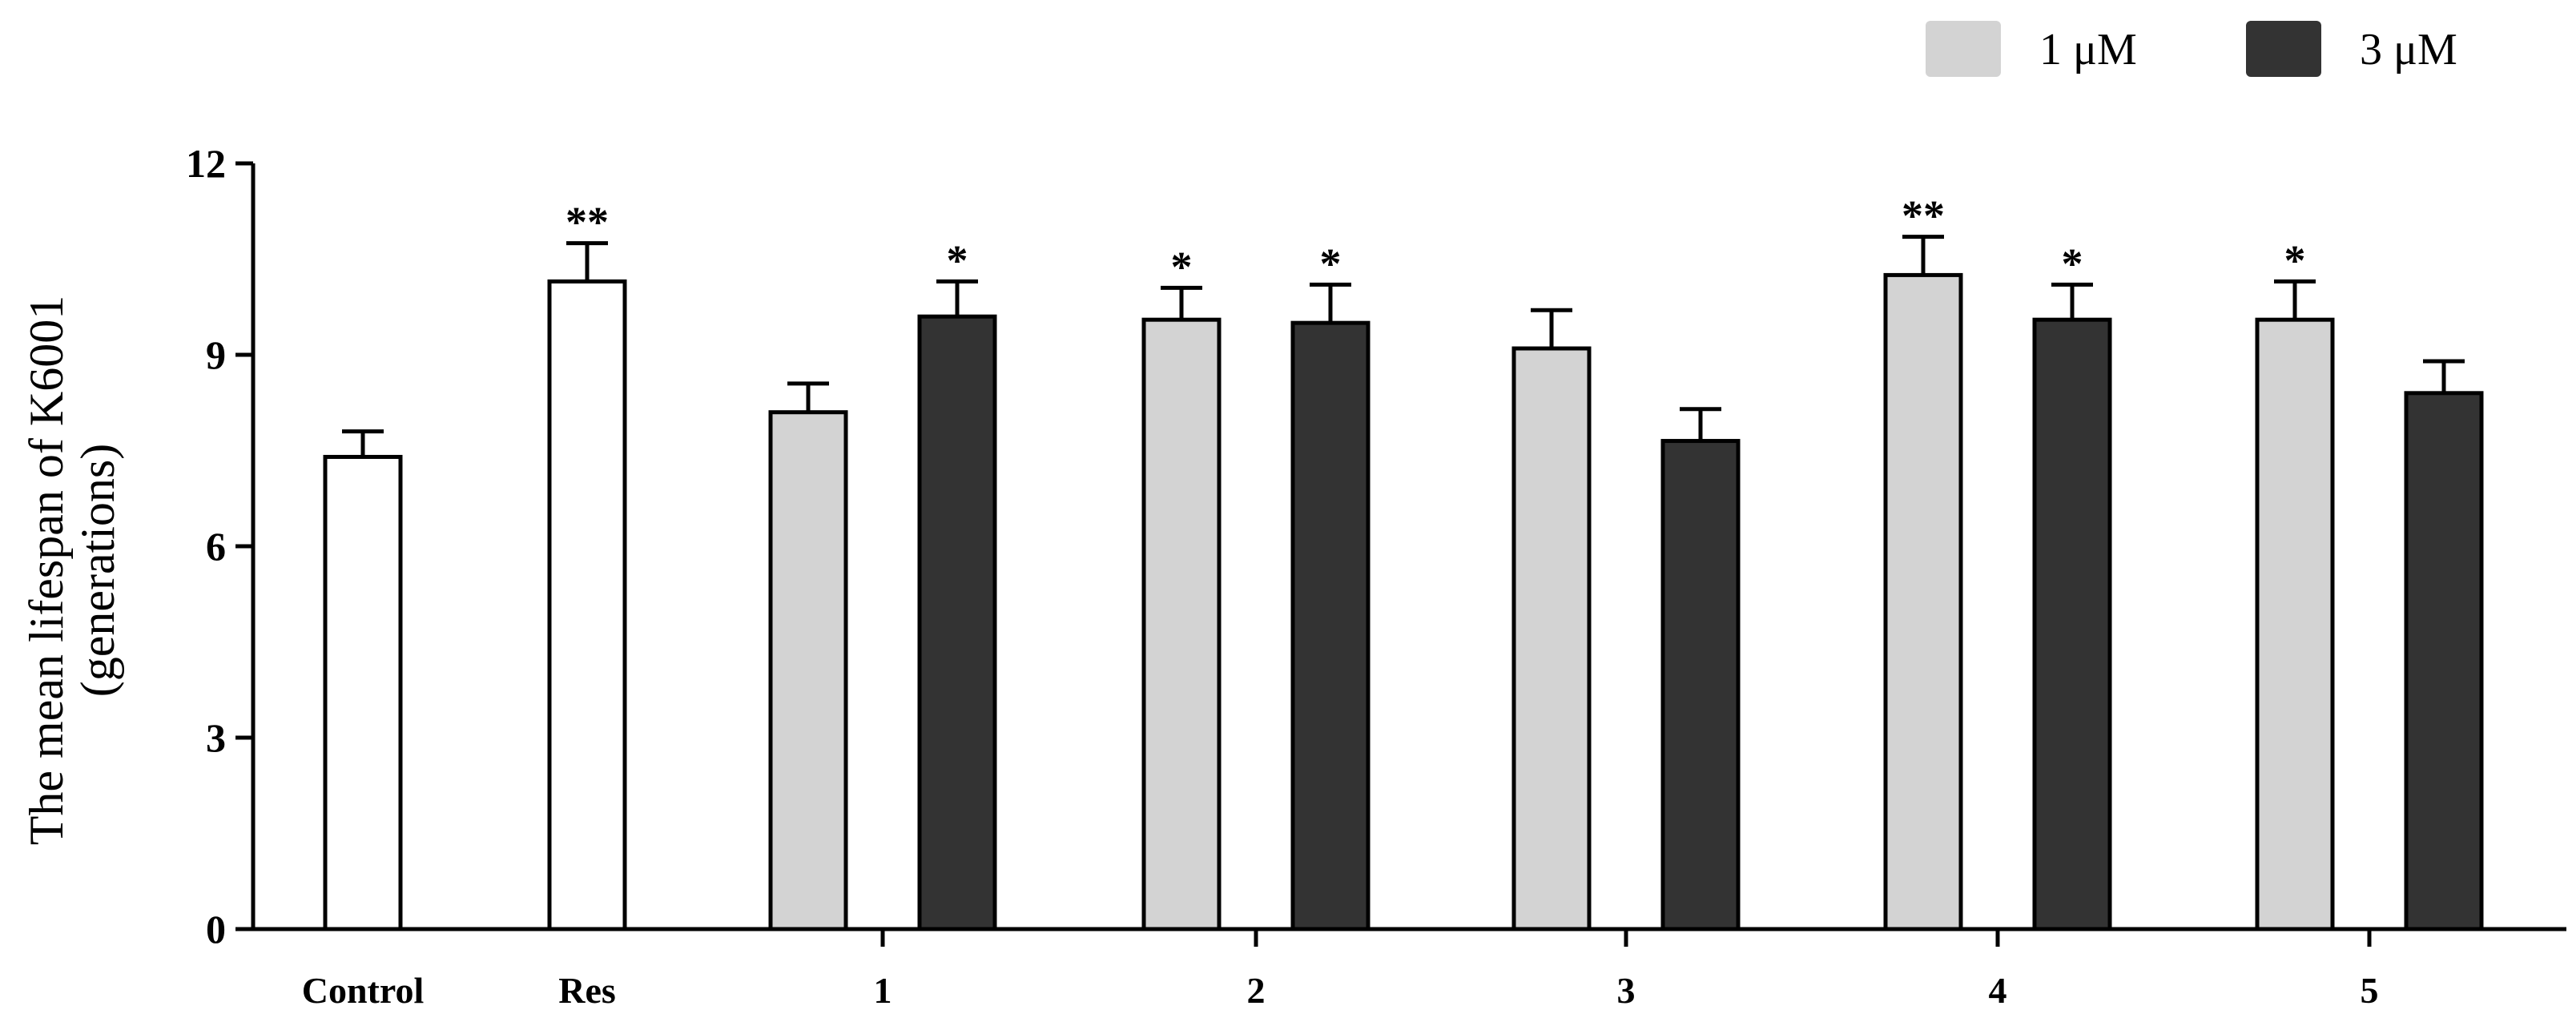 The image size is (2576, 1034). What do you see at coordinates (216, 737) in the screenshot?
I see `y-tick-label: 3` at bounding box center [216, 737].